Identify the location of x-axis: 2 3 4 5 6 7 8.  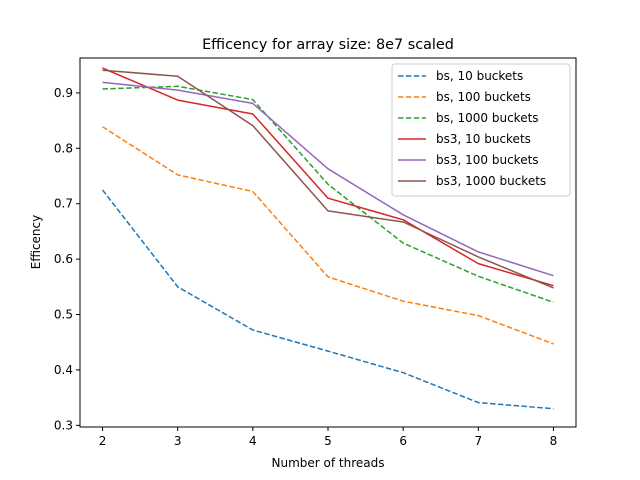
(328, 437).